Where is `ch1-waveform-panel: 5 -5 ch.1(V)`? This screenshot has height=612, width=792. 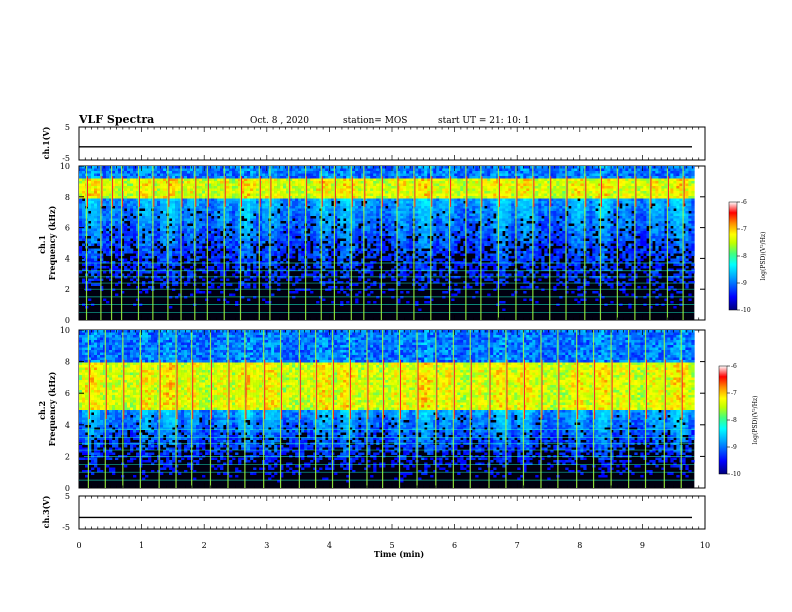
ch1-waveform-panel: 5 -5 ch.1(V) is located at coordinates (373, 143).